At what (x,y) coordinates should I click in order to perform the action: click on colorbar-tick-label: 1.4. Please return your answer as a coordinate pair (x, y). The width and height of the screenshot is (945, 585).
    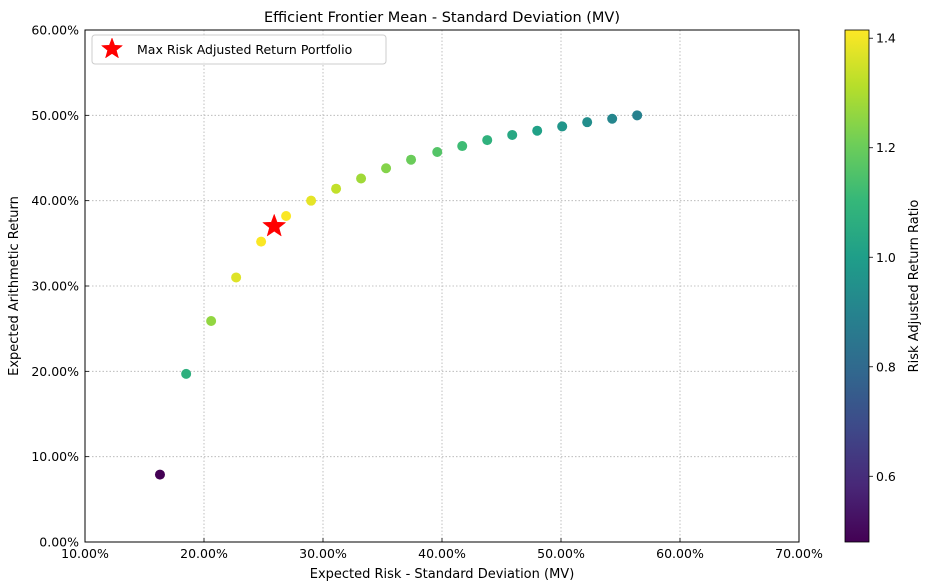
    Looking at the image, I should click on (886, 38).